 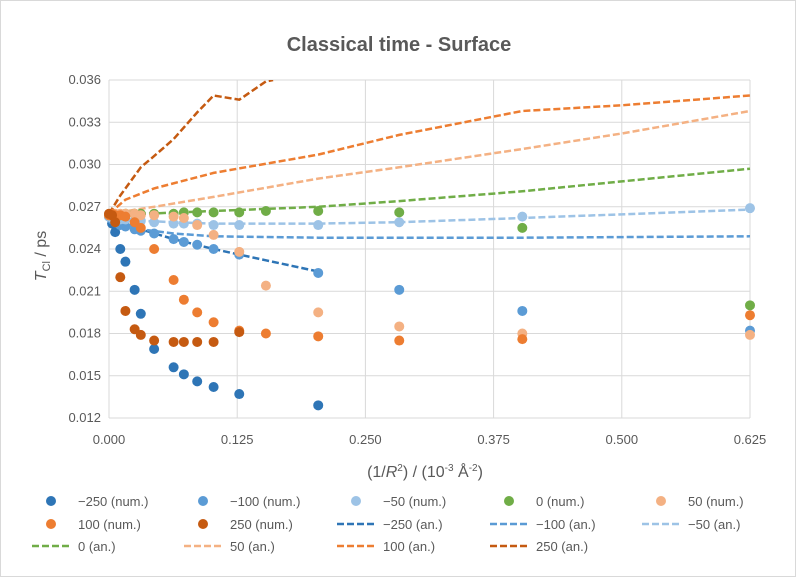 I want to click on y-tick-label: 0.024, so click(x=84, y=248).